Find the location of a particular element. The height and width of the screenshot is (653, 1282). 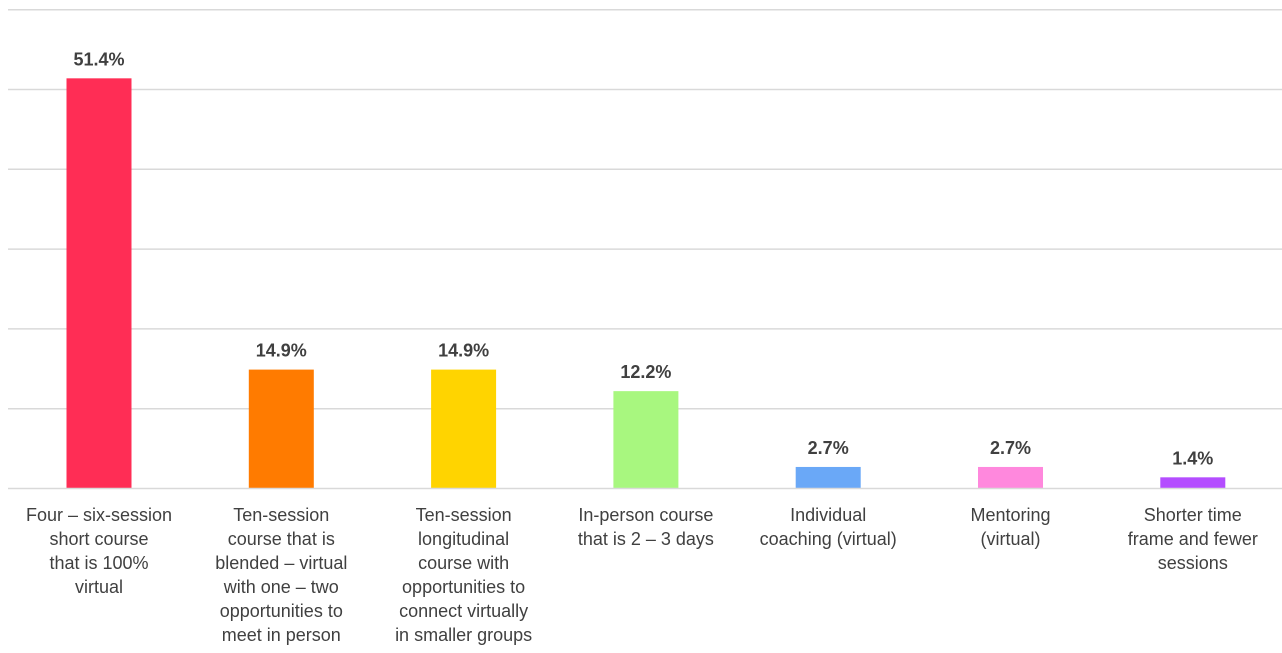

category-label-line: In-person course is located at coordinates (646, 515).